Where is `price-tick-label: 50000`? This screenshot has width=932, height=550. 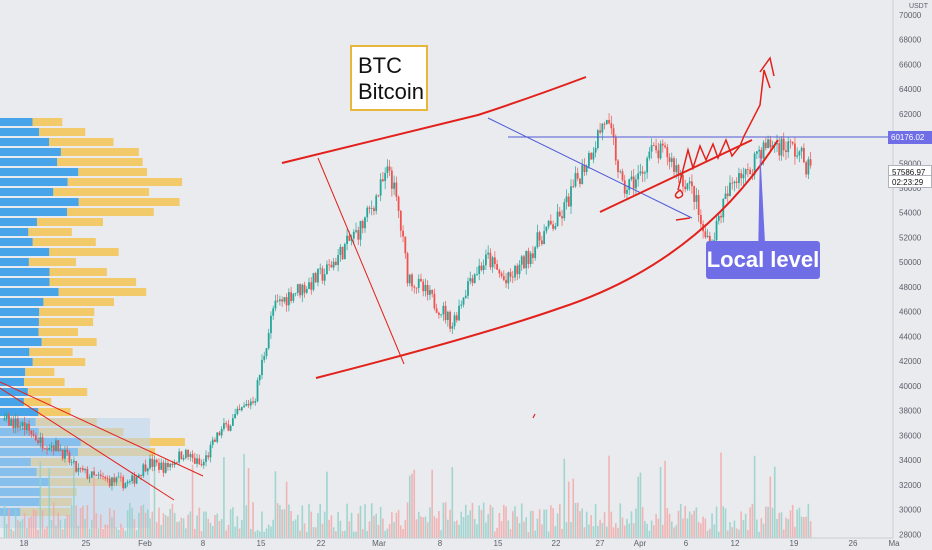
price-tick-label: 50000 is located at coordinates (910, 262).